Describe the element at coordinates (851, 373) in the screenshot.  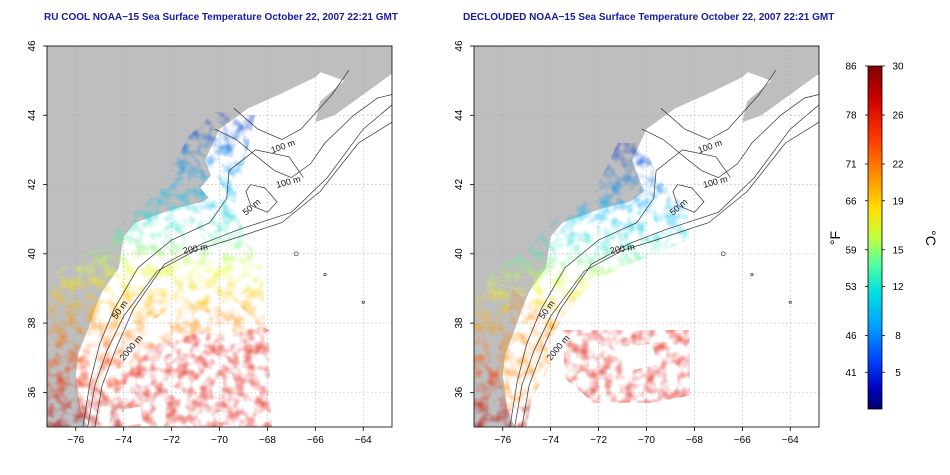
I see `colorbar-fahrenheit-tick: 41` at that location.